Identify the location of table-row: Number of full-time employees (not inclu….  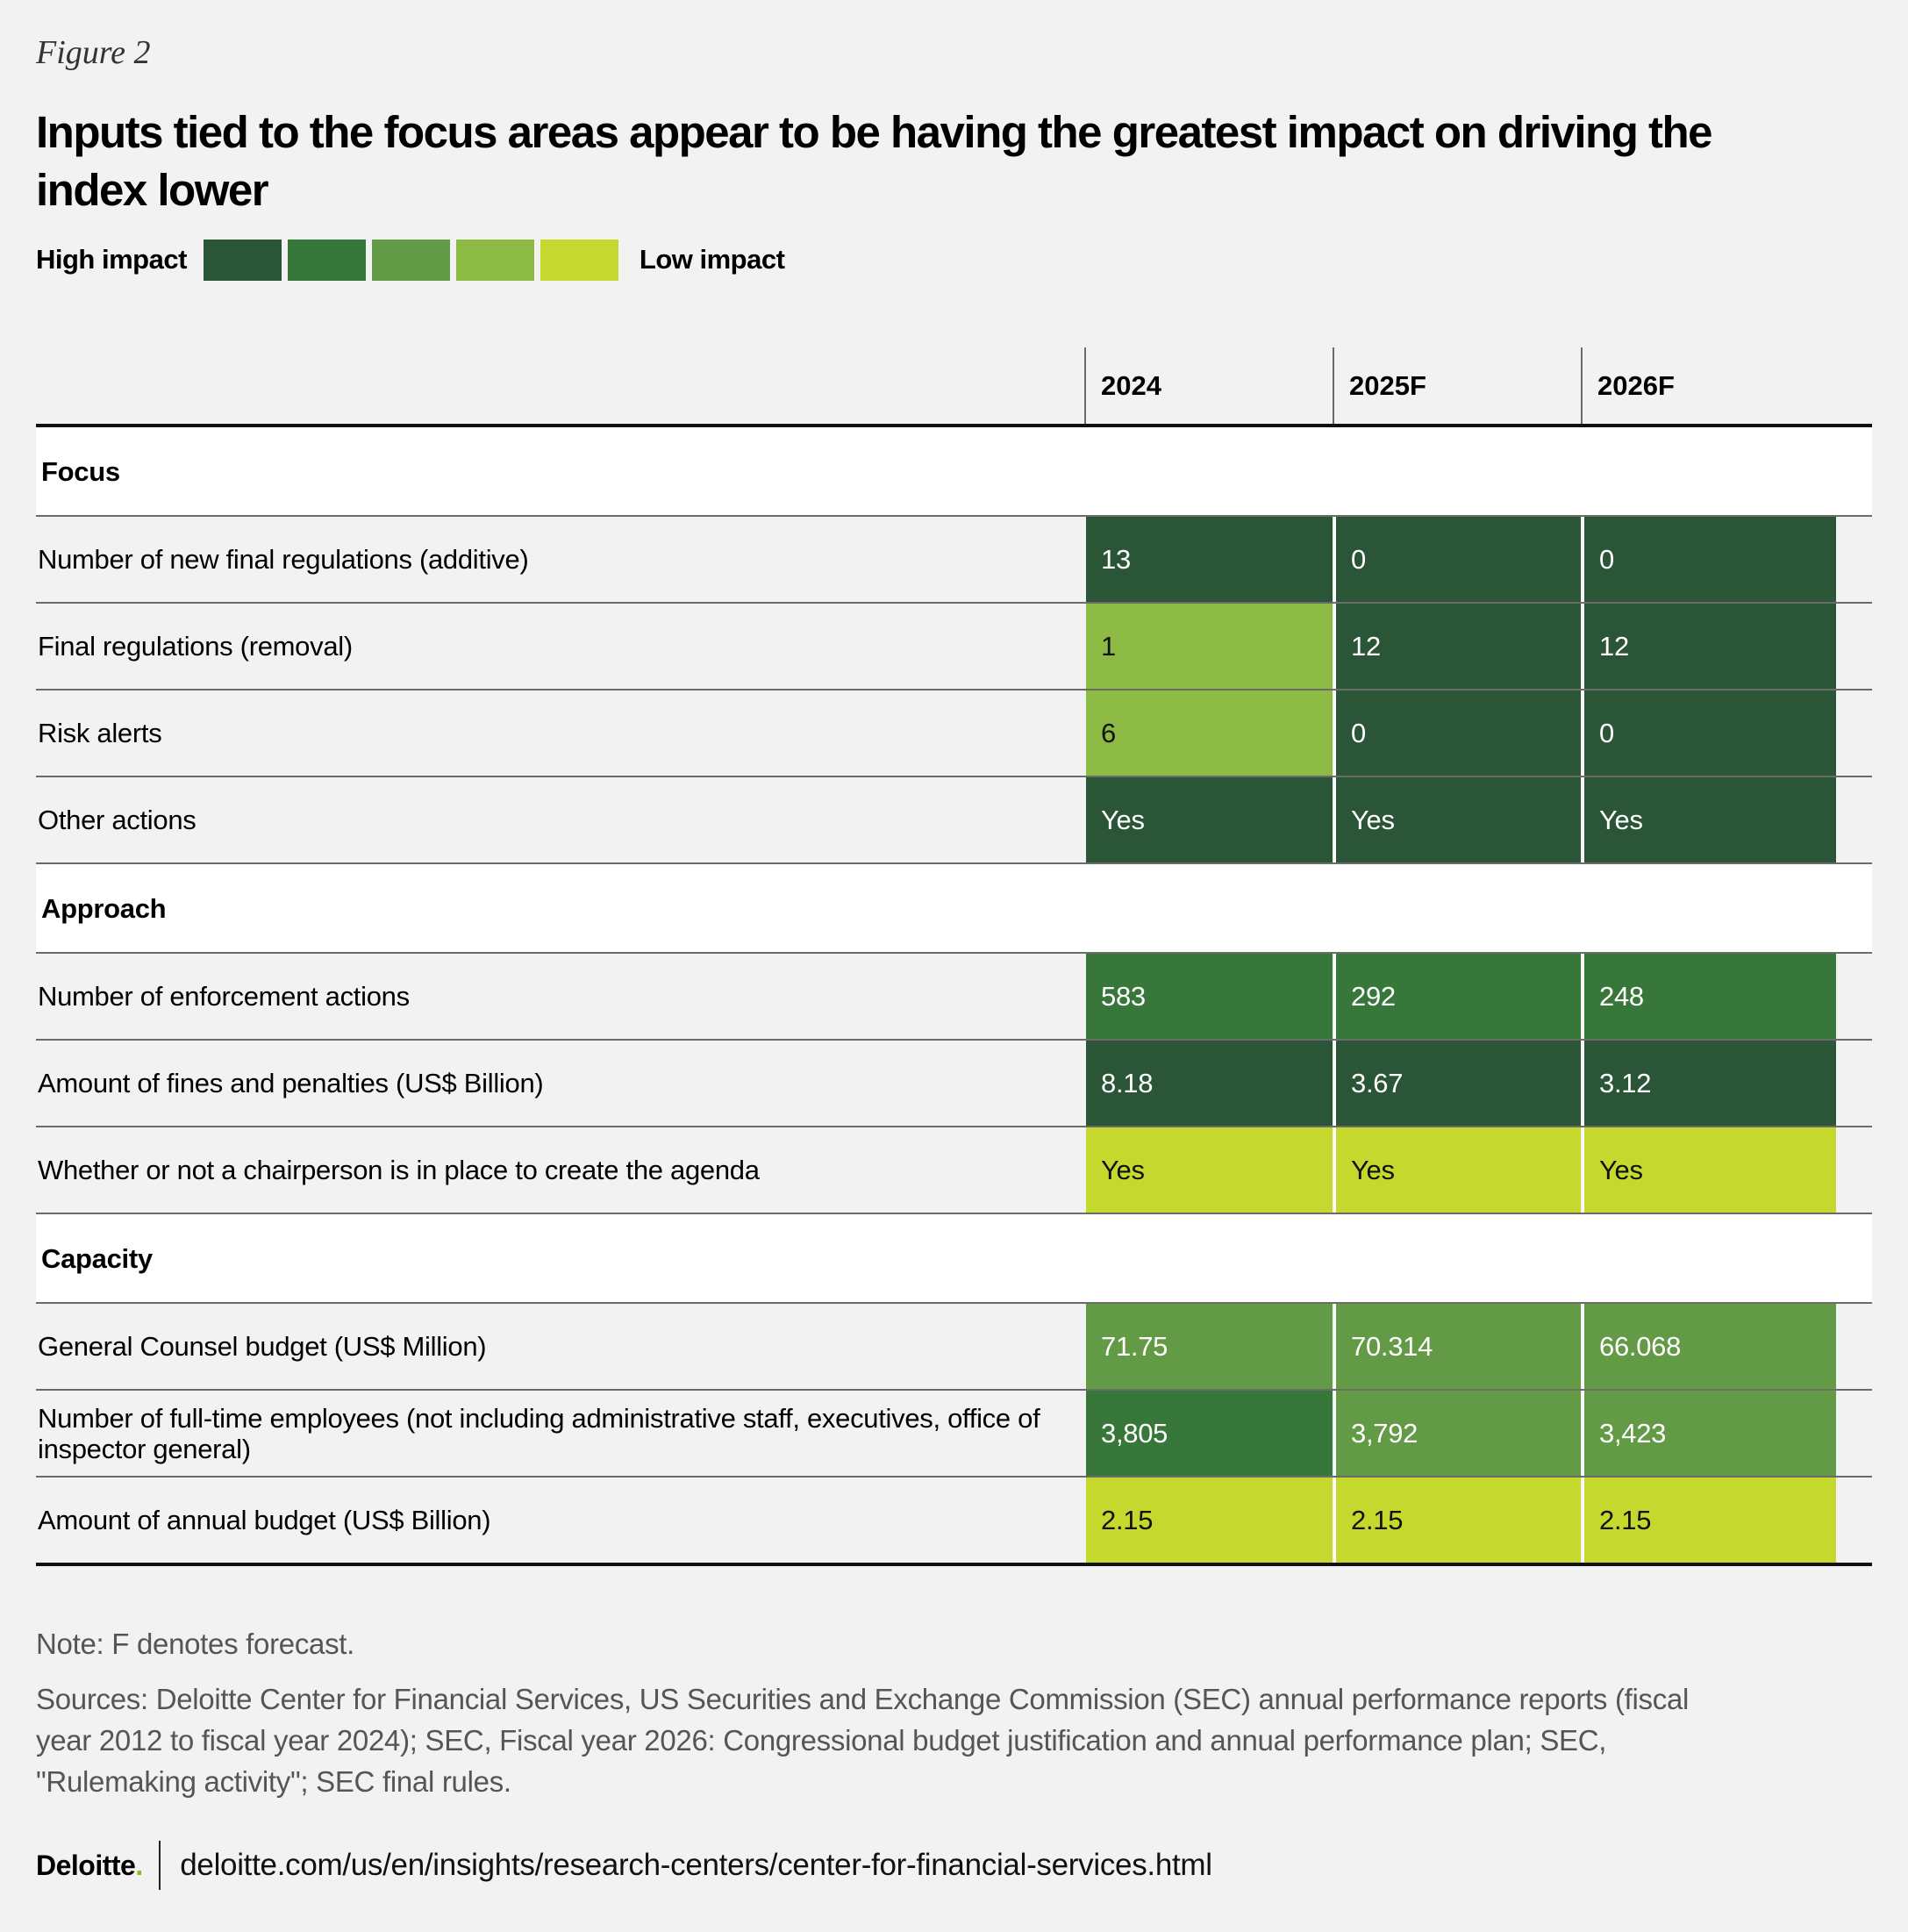
(954, 1434).